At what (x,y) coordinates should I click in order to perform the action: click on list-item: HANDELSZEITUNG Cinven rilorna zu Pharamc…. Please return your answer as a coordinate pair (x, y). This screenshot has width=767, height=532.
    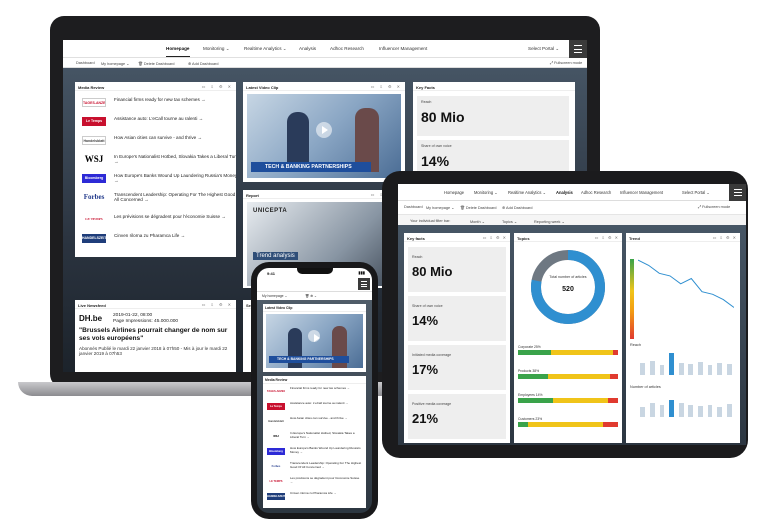
    Looking at the image, I should click on (157, 240).